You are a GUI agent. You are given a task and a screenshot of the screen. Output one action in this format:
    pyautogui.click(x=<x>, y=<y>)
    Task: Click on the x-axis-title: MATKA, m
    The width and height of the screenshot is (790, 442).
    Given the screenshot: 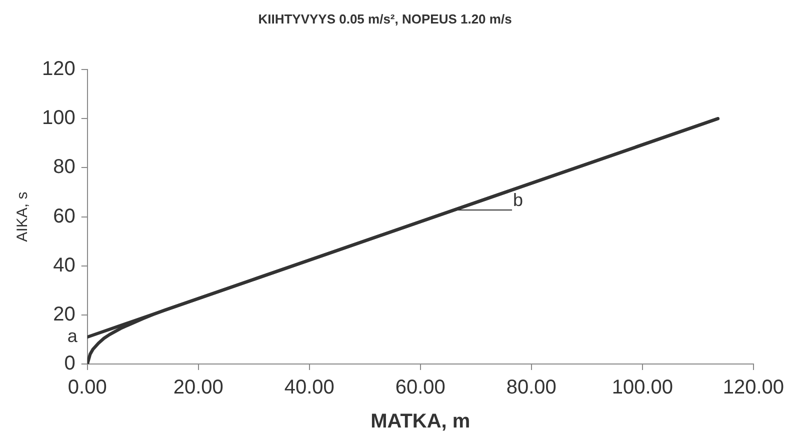 What is the action you would take?
    pyautogui.click(x=420, y=421)
    